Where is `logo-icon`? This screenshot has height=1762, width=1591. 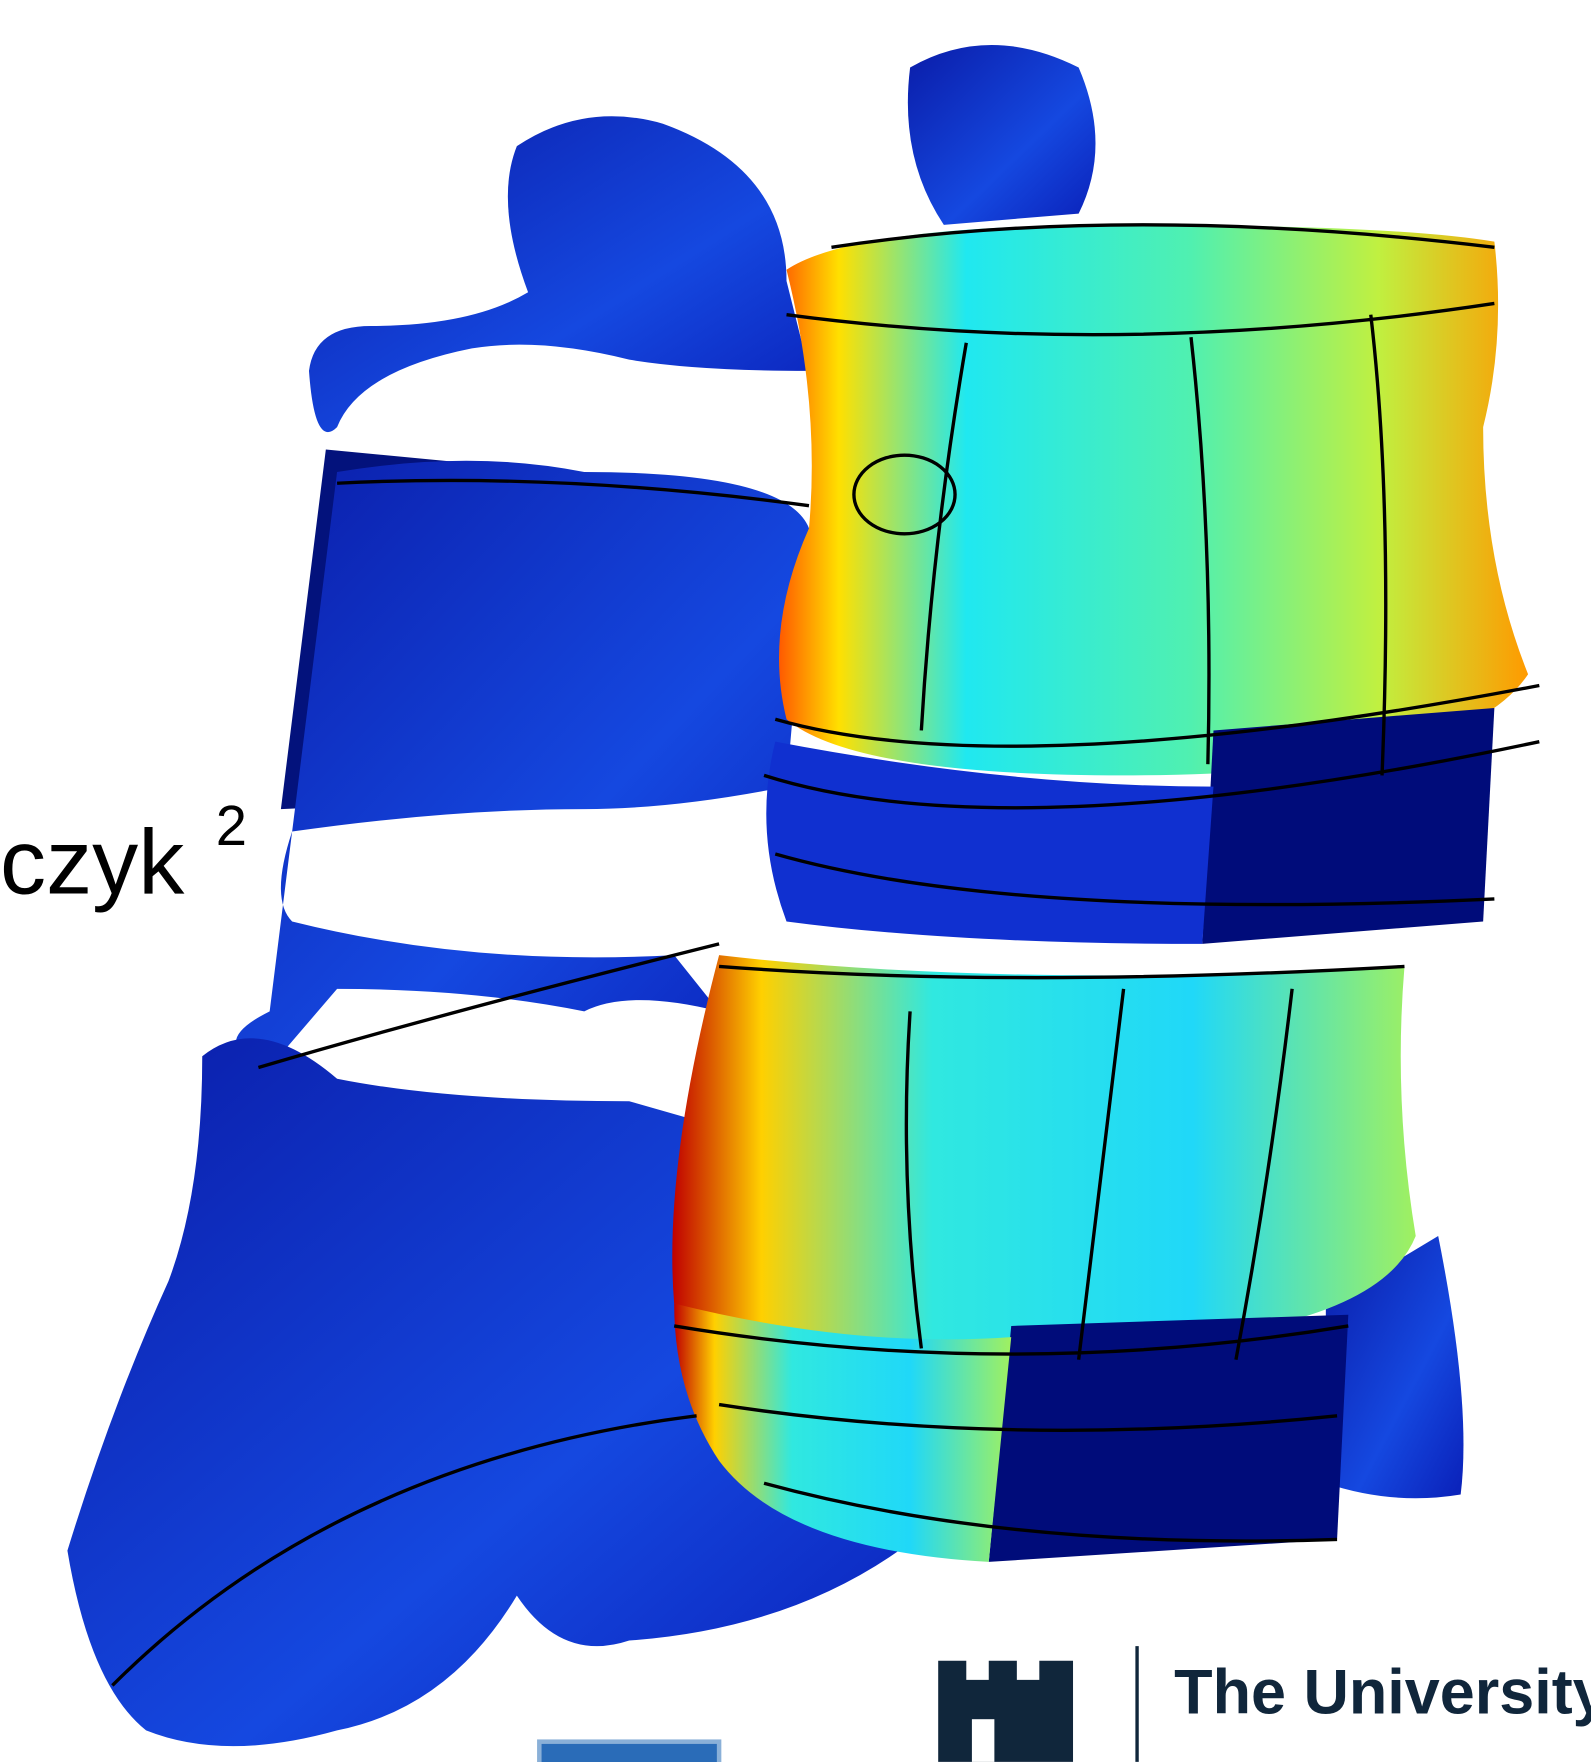 logo-icon is located at coordinates (1006, 1711).